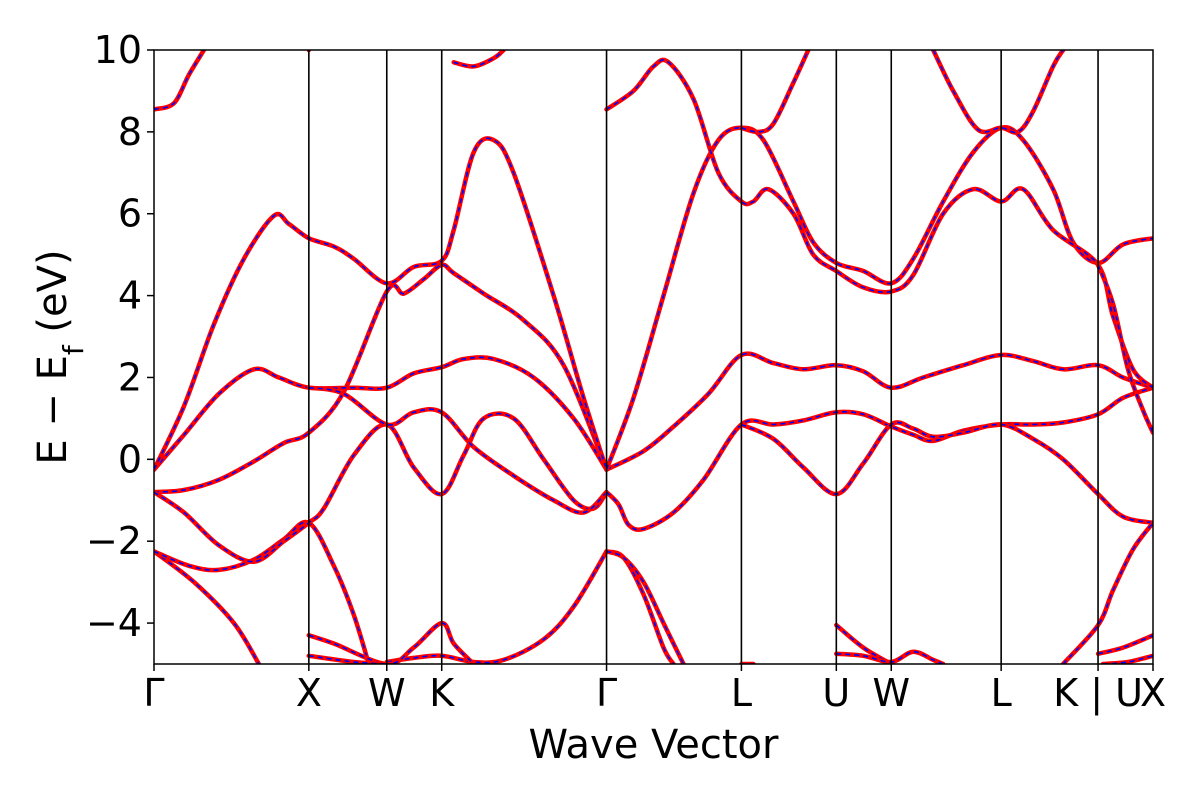  What do you see at coordinates (1001, 693) in the screenshot?
I see `x-tick-label-8: L` at bounding box center [1001, 693].